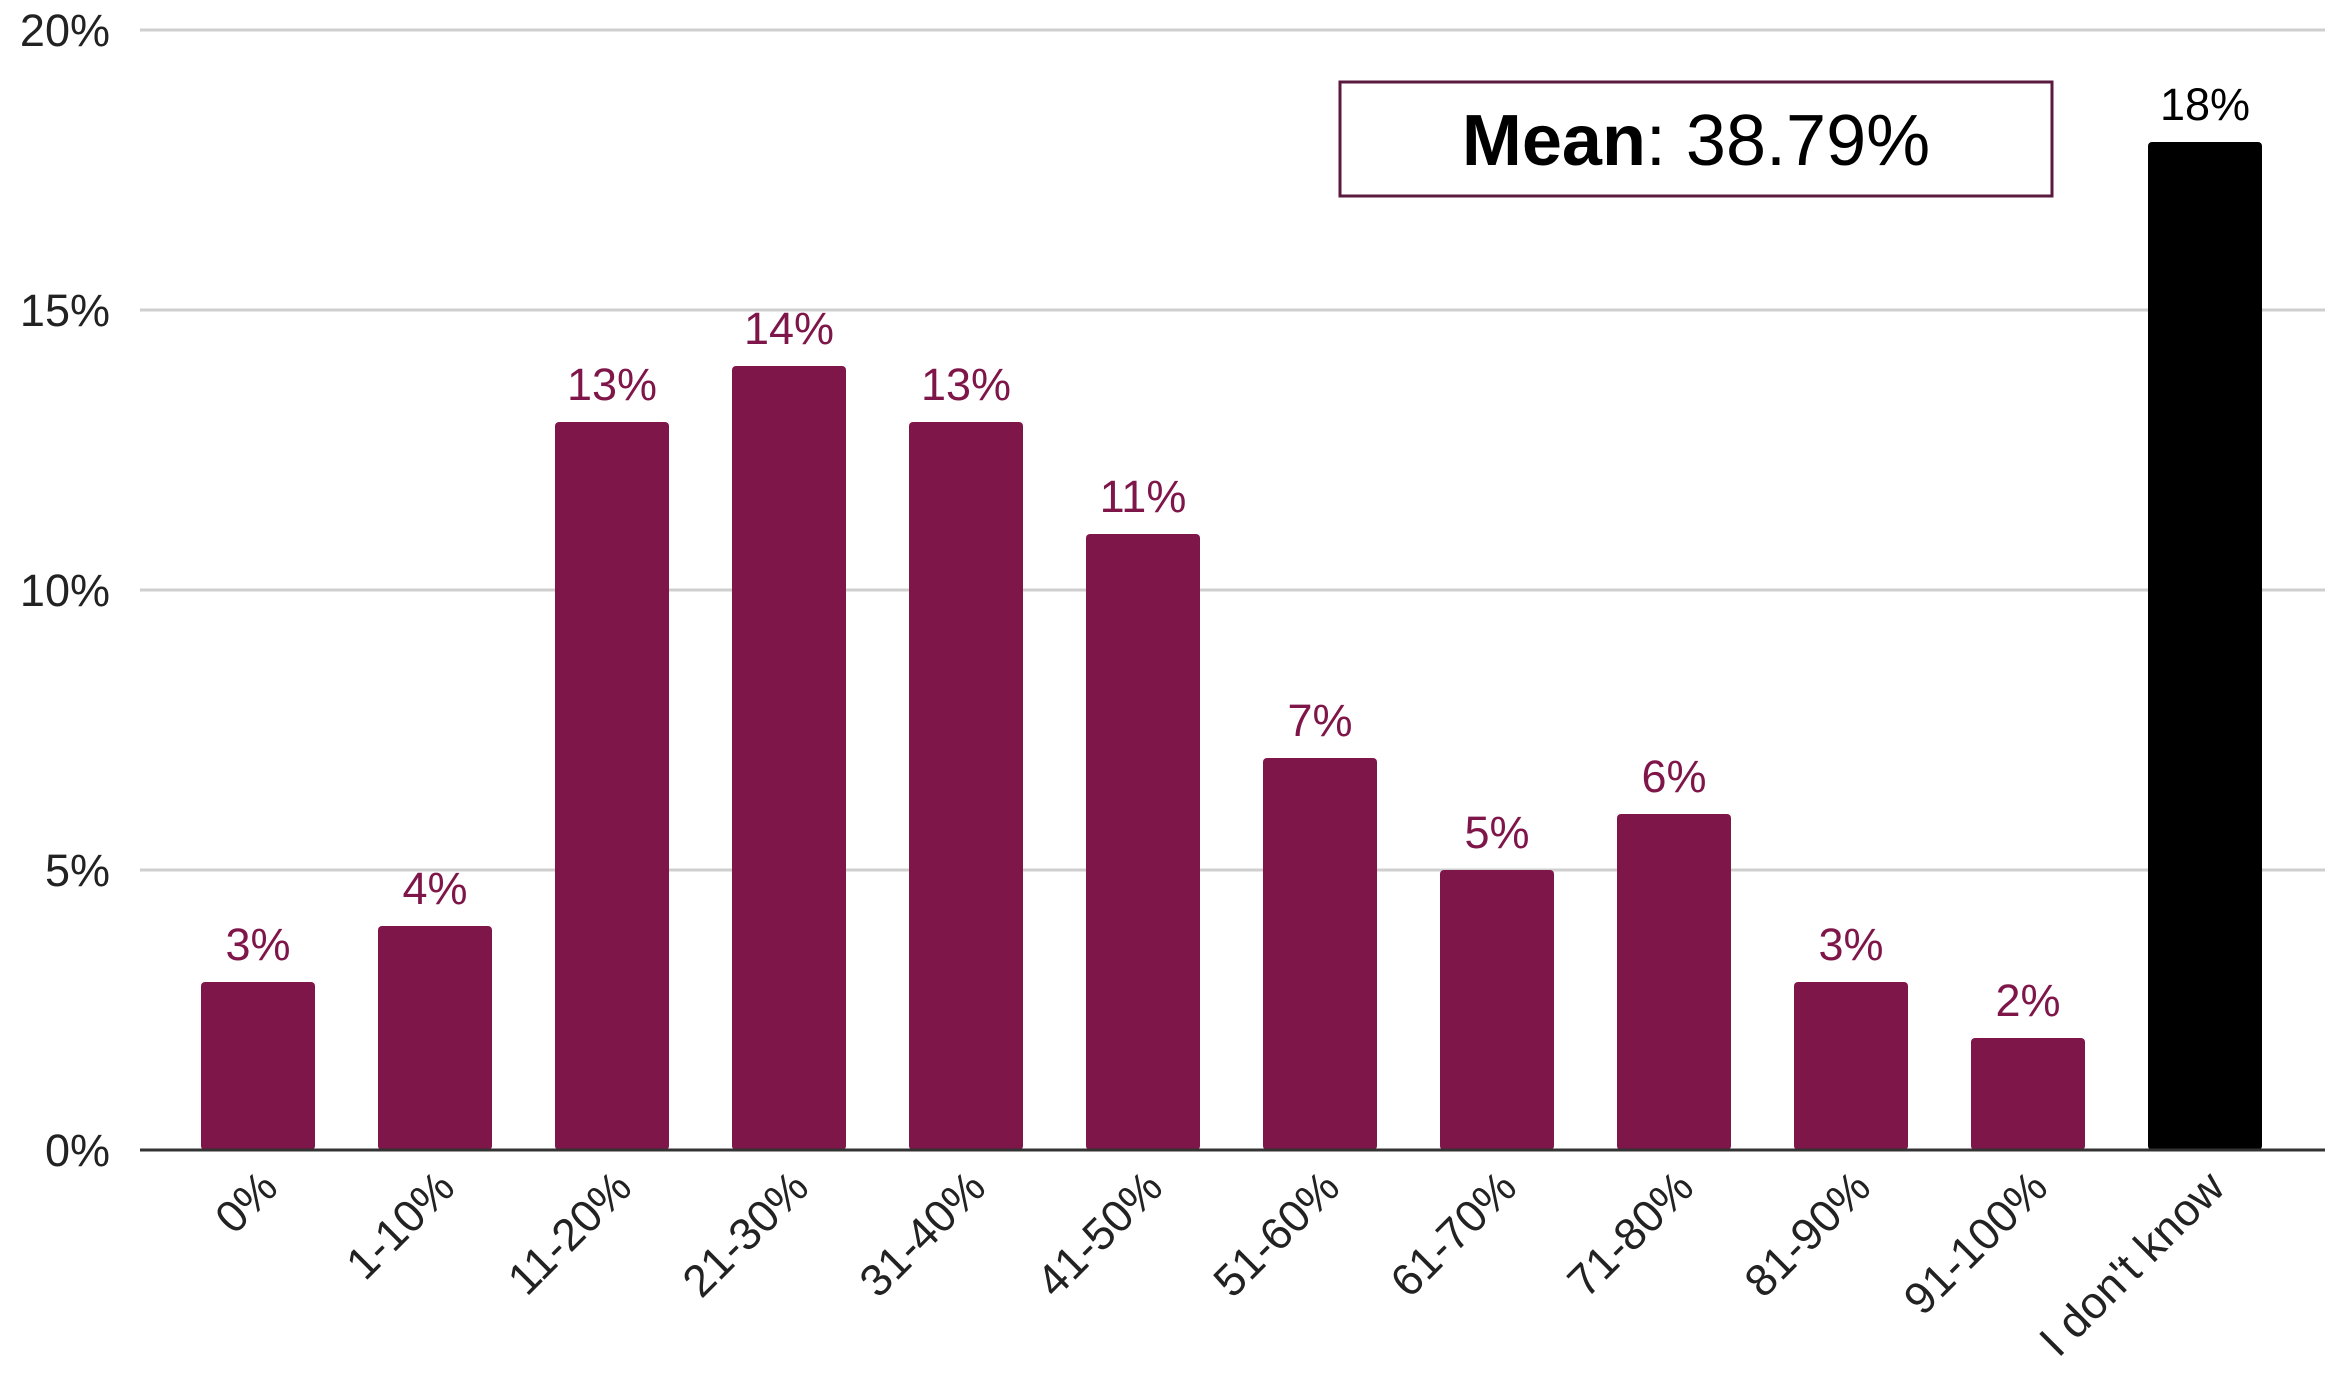 This screenshot has width=2332, height=1394. I want to click on y-tick-label: 5%, so click(77, 870).